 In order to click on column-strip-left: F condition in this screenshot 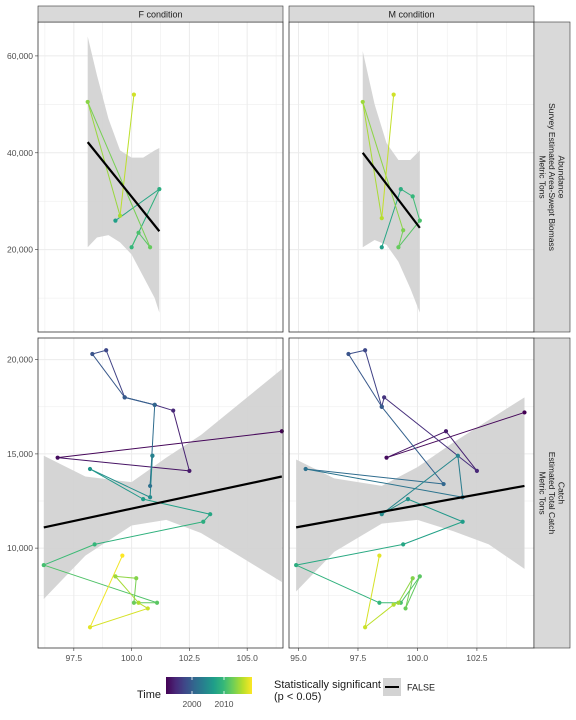, I will do `click(160, 14)`.